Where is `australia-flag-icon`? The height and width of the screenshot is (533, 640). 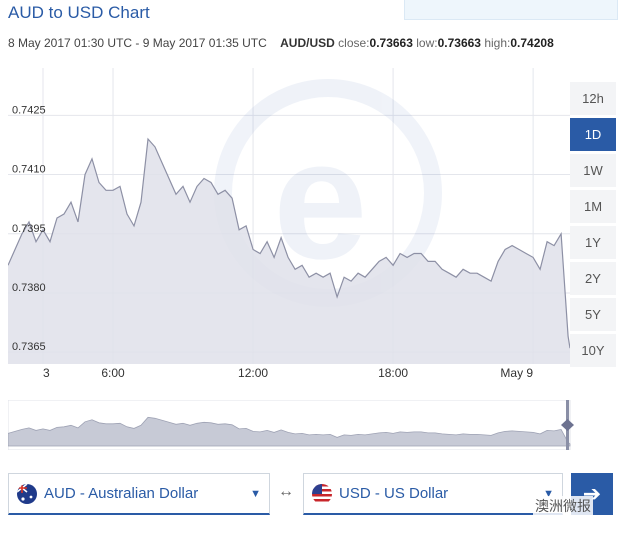 australia-flag-icon is located at coordinates (27, 493).